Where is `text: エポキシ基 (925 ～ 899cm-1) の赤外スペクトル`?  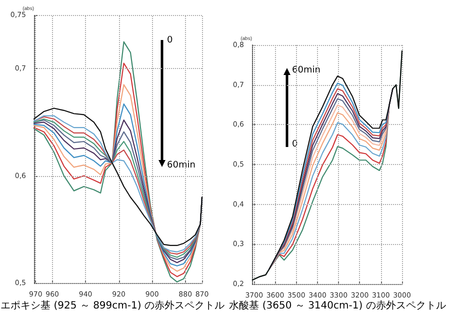
text: エポキシ基 (925 ～ 899cm-1) の赤外スペクトル is located at coordinates (112, 306).